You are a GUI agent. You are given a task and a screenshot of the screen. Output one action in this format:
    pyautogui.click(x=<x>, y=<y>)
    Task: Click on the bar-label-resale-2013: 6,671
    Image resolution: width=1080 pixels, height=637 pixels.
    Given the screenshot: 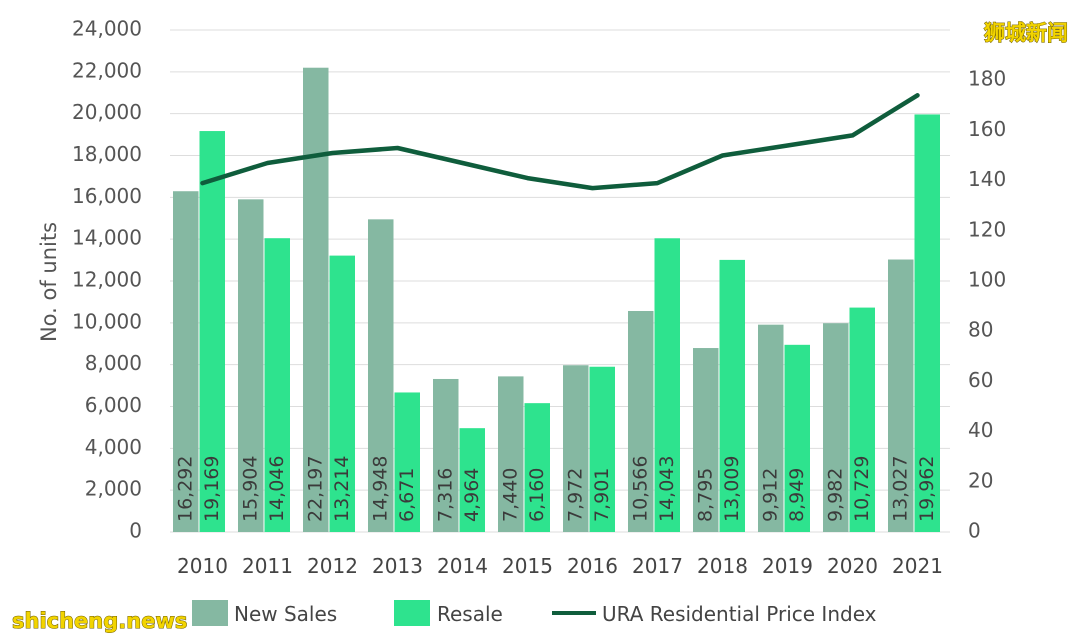 What is the action you would take?
    pyautogui.click(x=407, y=495)
    